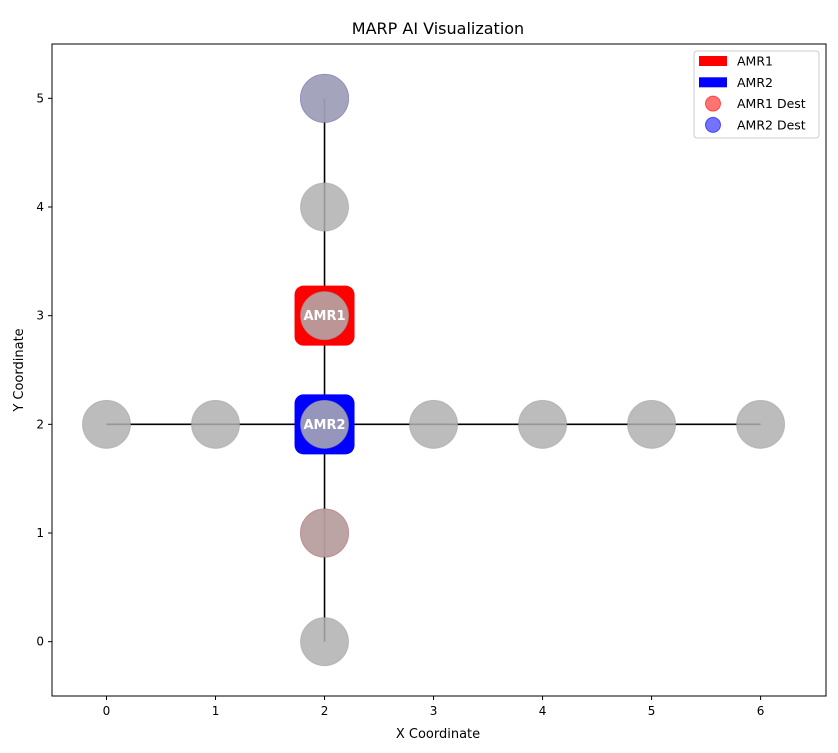 The width and height of the screenshot is (838, 753). Describe the element at coordinates (713, 103) in the screenshot. I see `legend-swatch-amr1-dest` at that location.